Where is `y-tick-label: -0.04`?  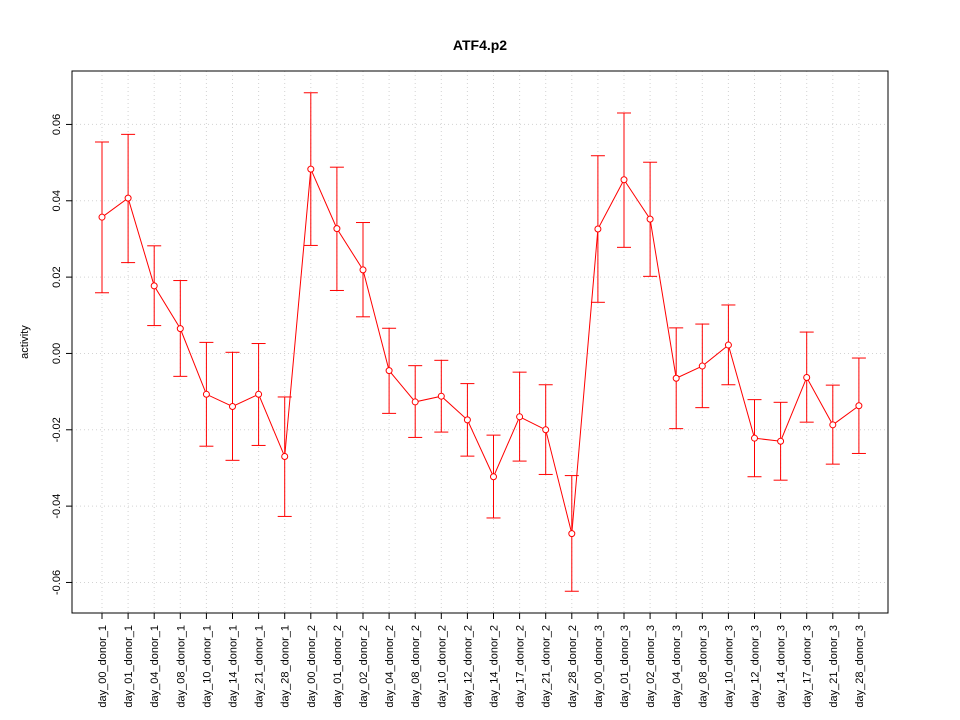
y-tick-label: -0.04 is located at coordinates (57, 506).